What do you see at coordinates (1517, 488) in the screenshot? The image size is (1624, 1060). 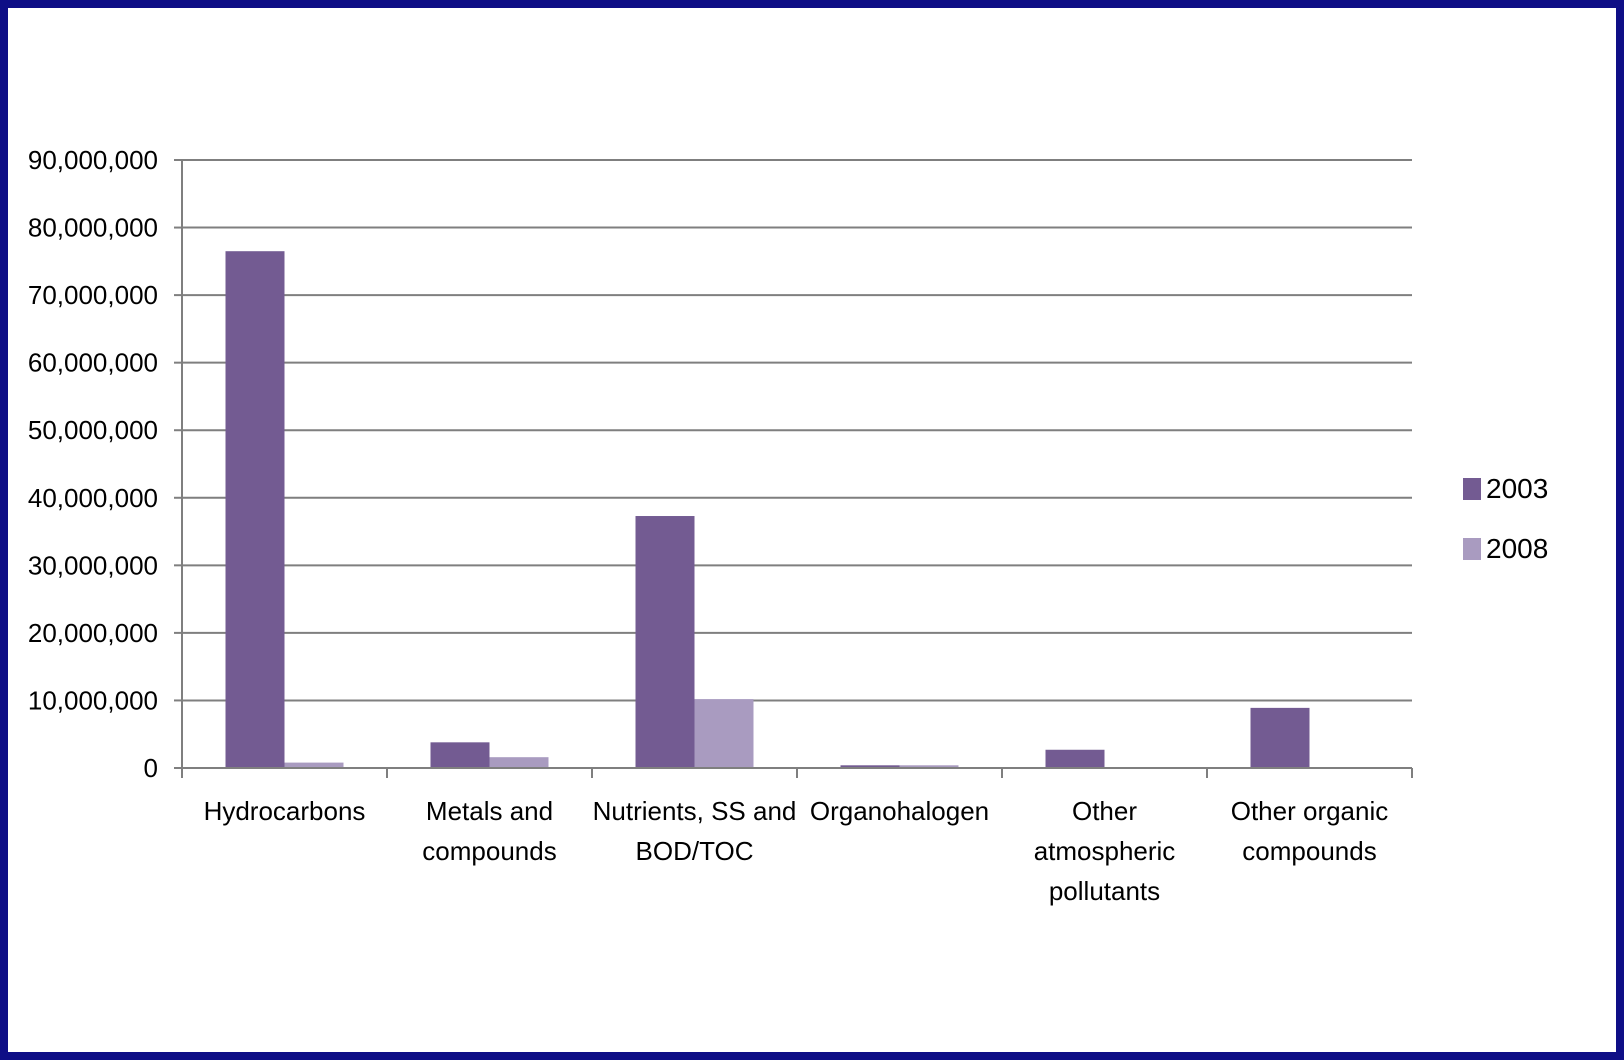 I see `legend-label-2003: 2003` at bounding box center [1517, 488].